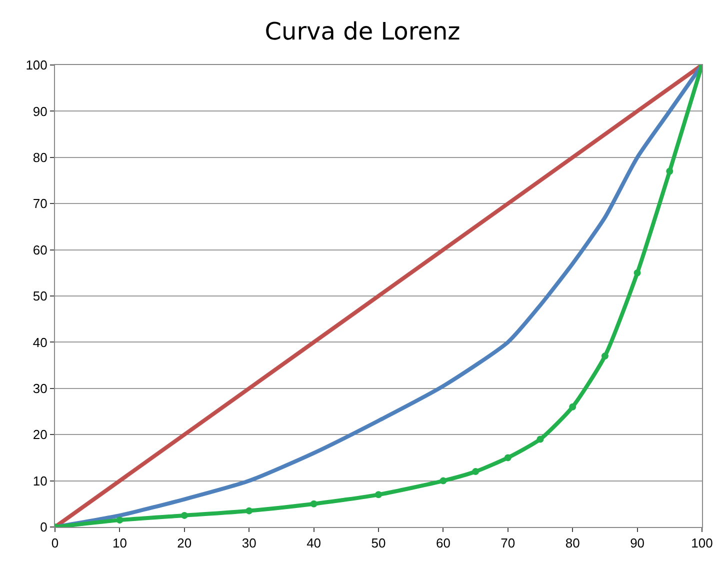  What do you see at coordinates (40, 204) in the screenshot?
I see `y-tick-label: 70` at bounding box center [40, 204].